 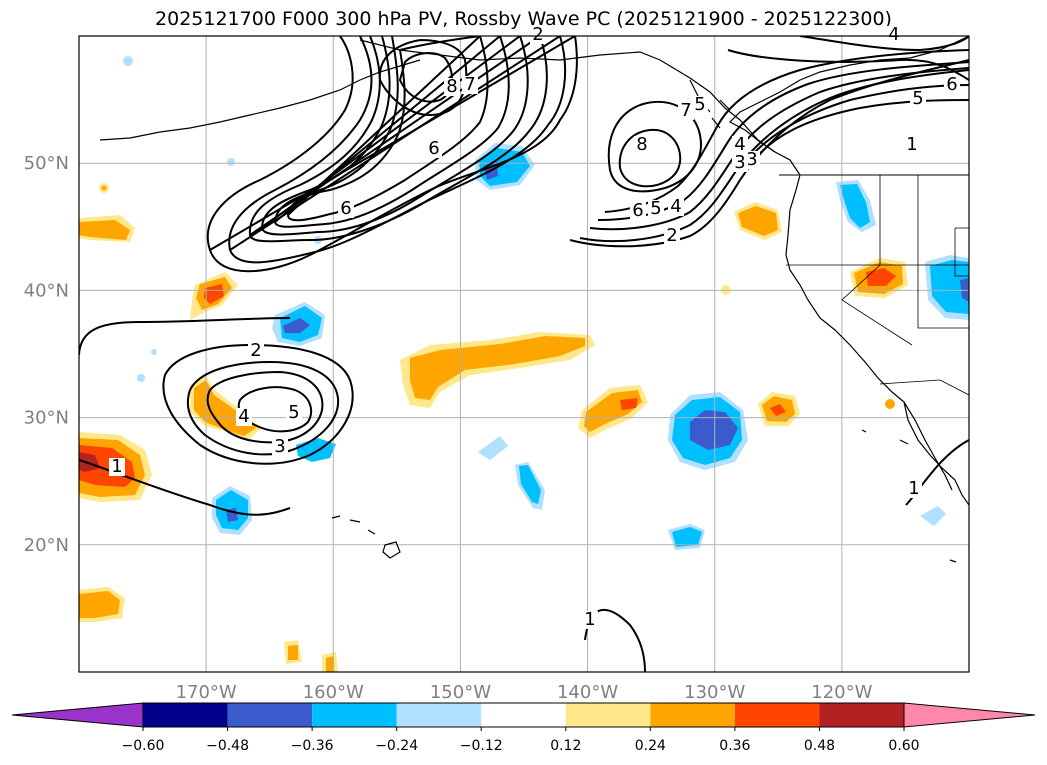 I want to click on shade-pos-c-mid, so click(x=497, y=368).